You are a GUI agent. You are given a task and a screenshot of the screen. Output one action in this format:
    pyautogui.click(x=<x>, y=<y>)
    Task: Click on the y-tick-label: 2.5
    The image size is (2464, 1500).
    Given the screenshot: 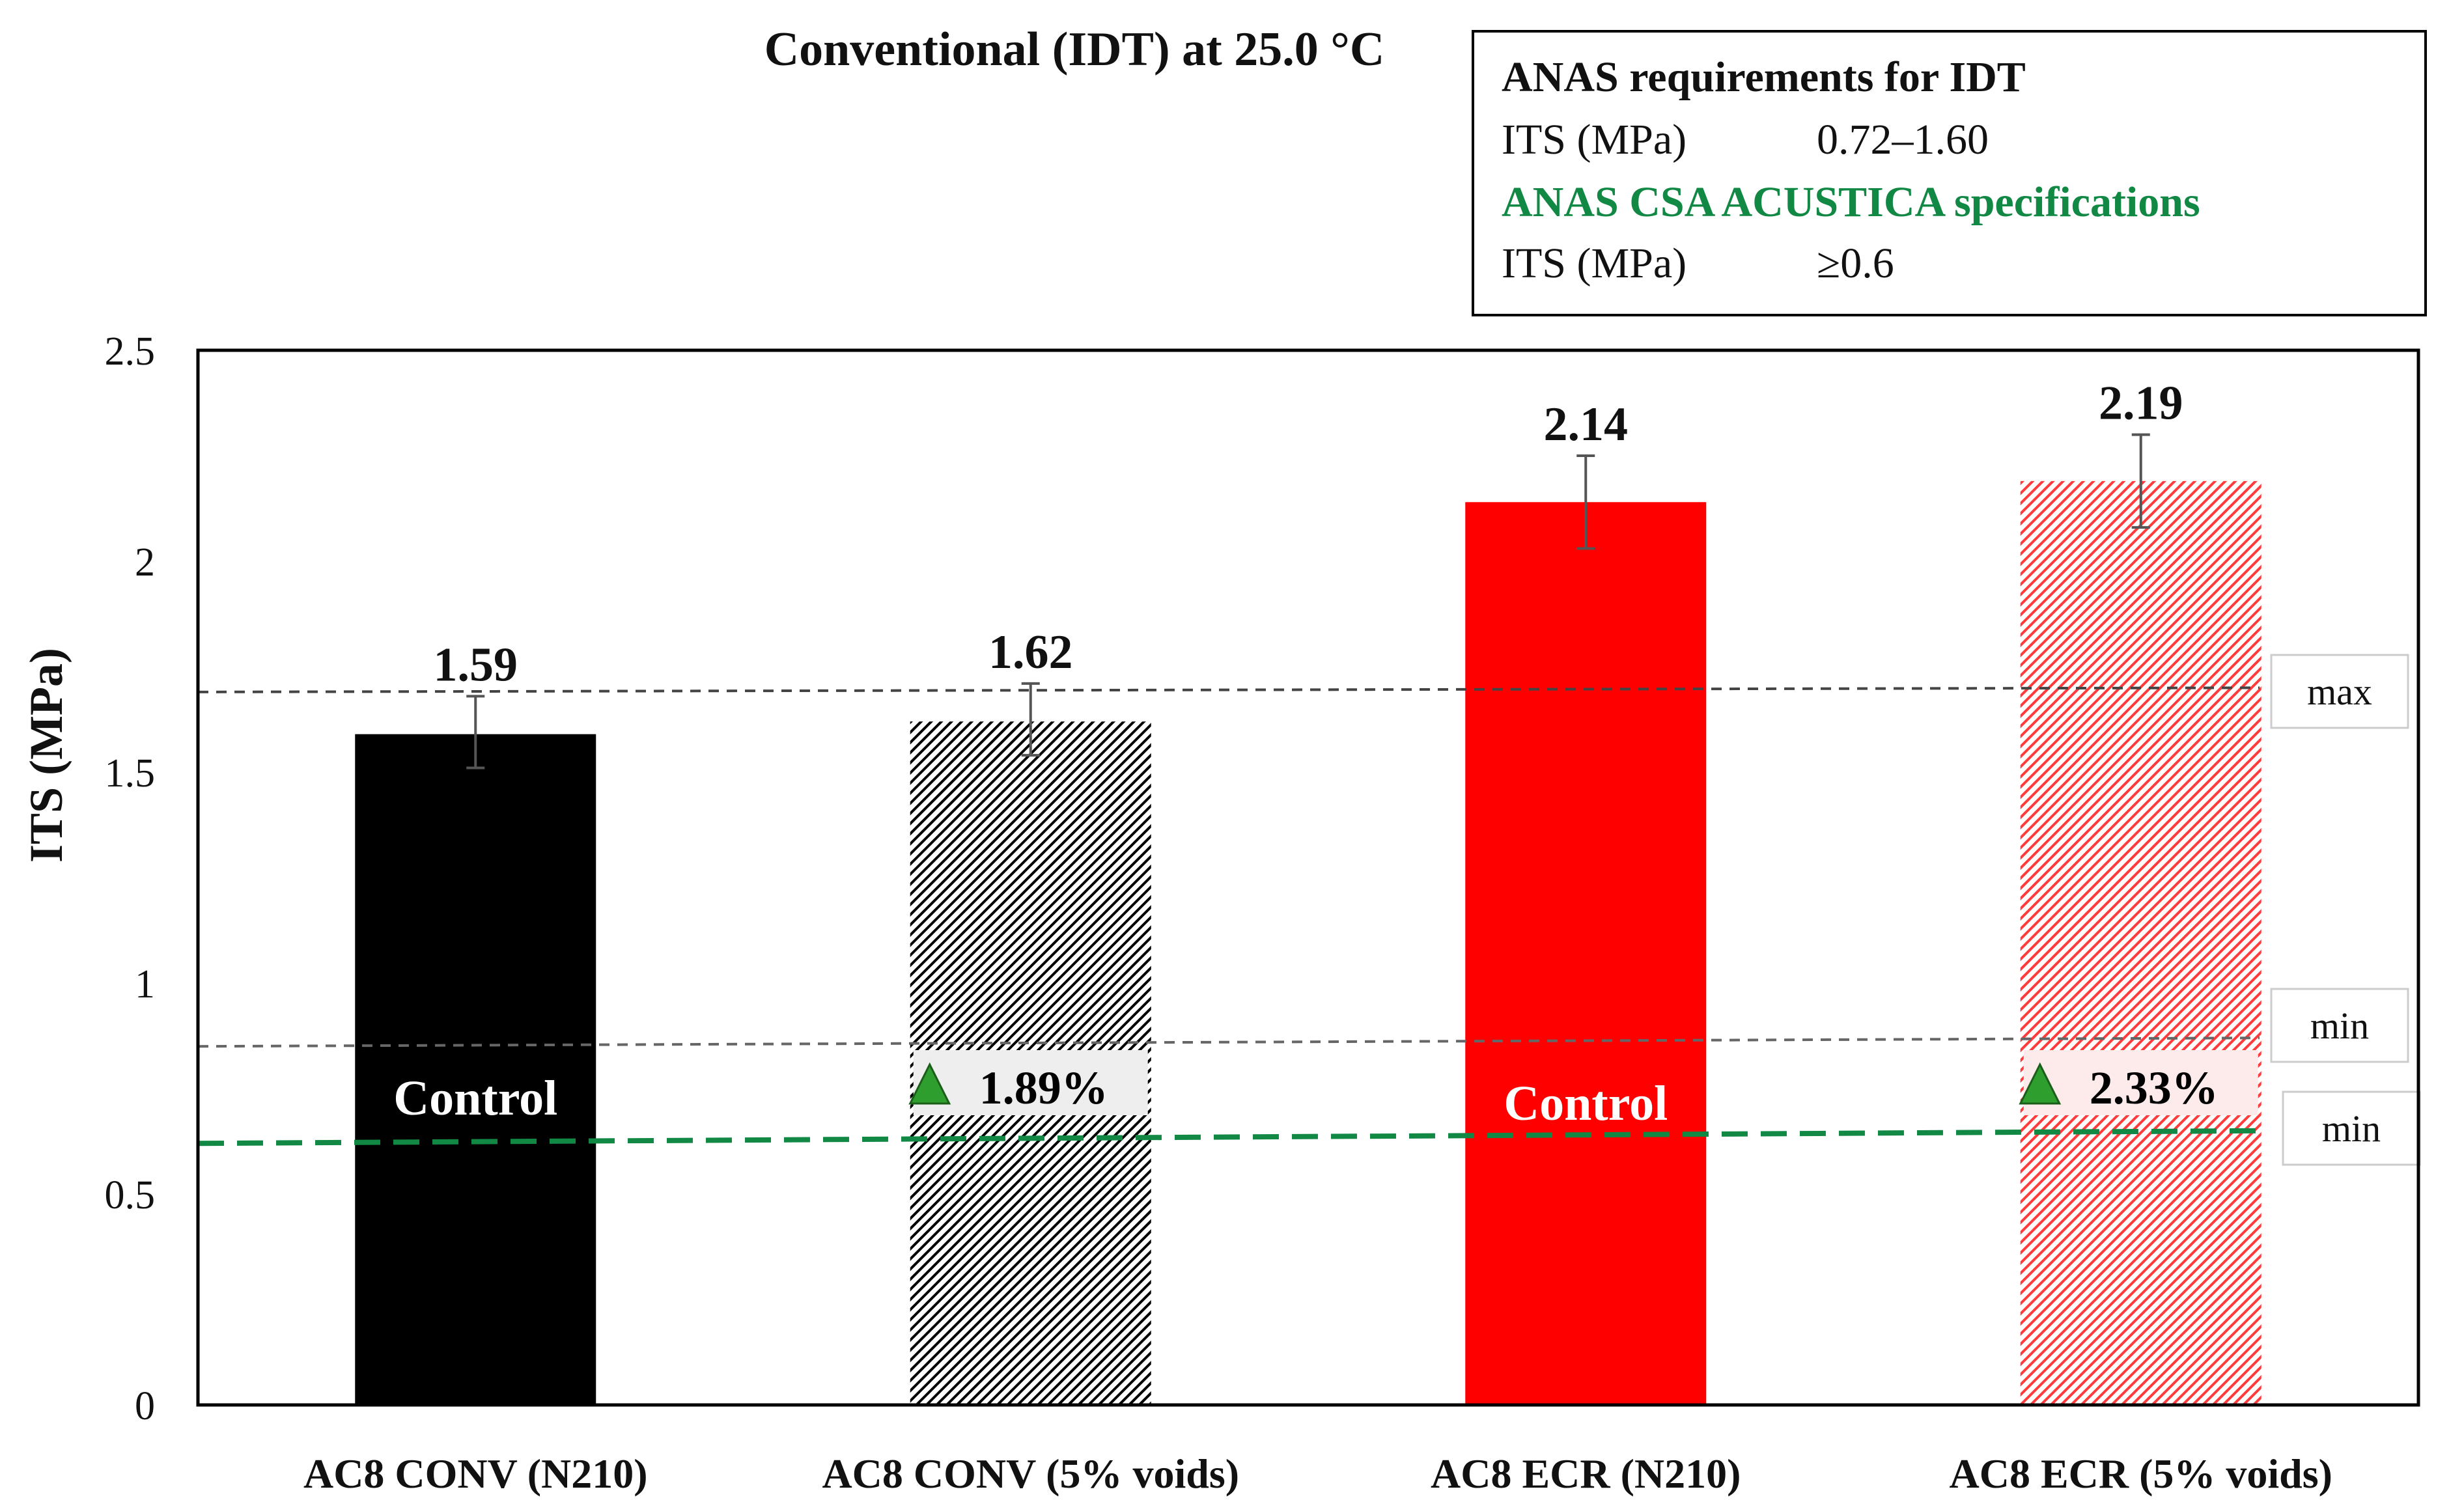 What is the action you would take?
    pyautogui.click(x=131, y=351)
    